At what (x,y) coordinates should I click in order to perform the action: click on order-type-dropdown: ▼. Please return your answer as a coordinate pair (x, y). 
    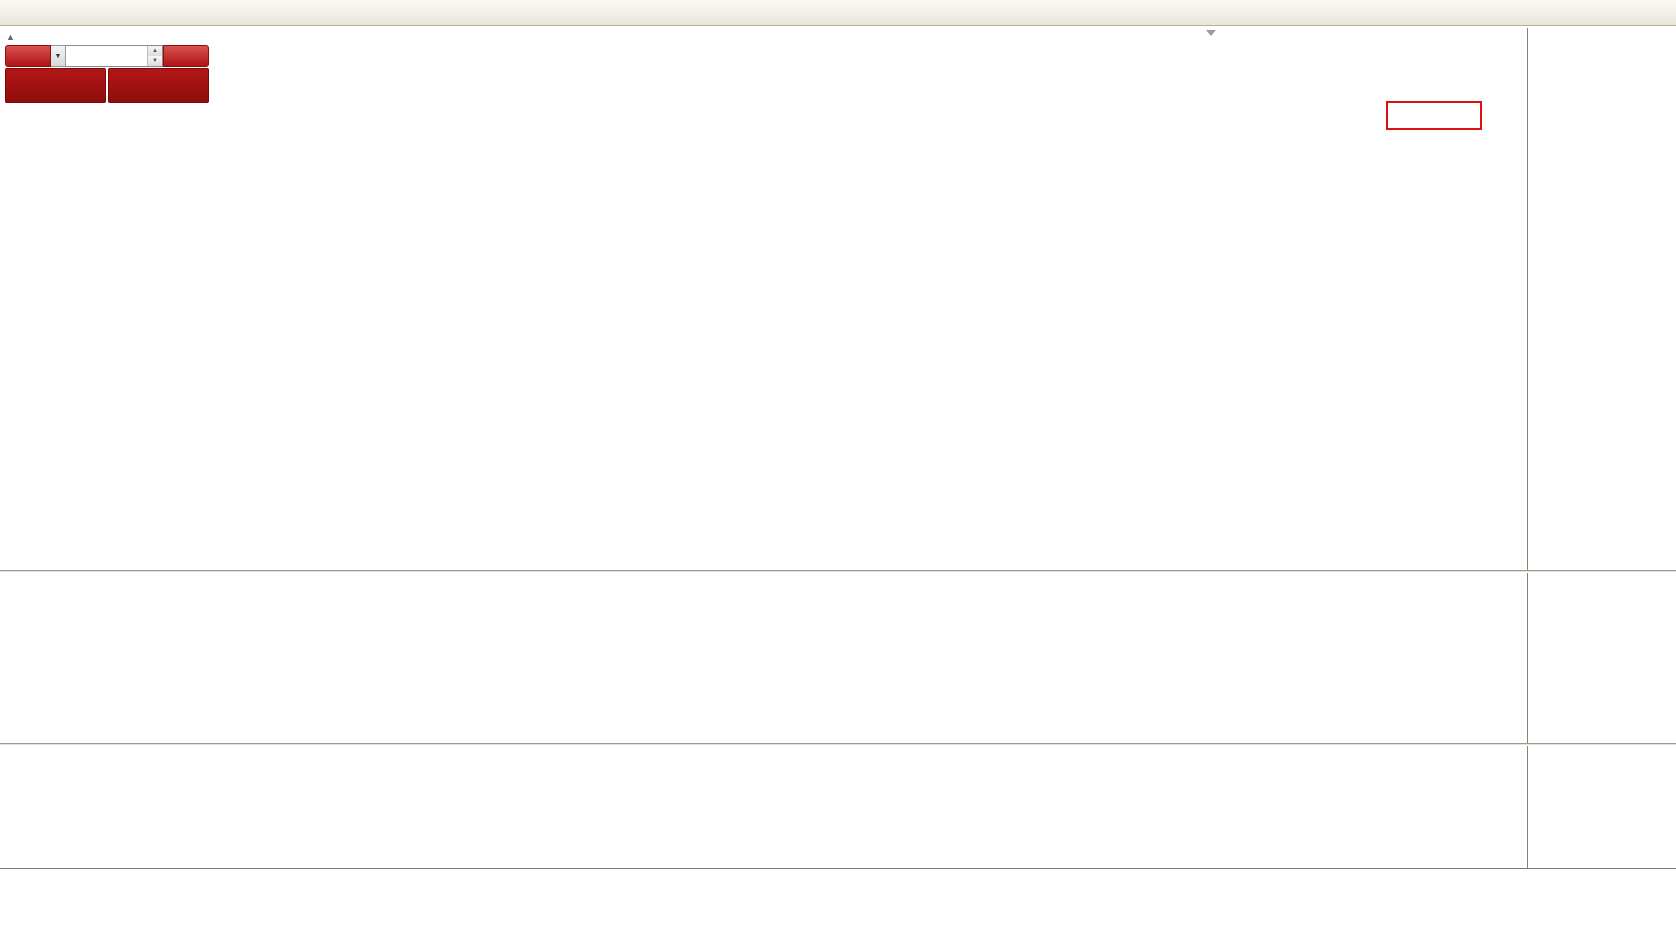
    Looking at the image, I should click on (58, 56).